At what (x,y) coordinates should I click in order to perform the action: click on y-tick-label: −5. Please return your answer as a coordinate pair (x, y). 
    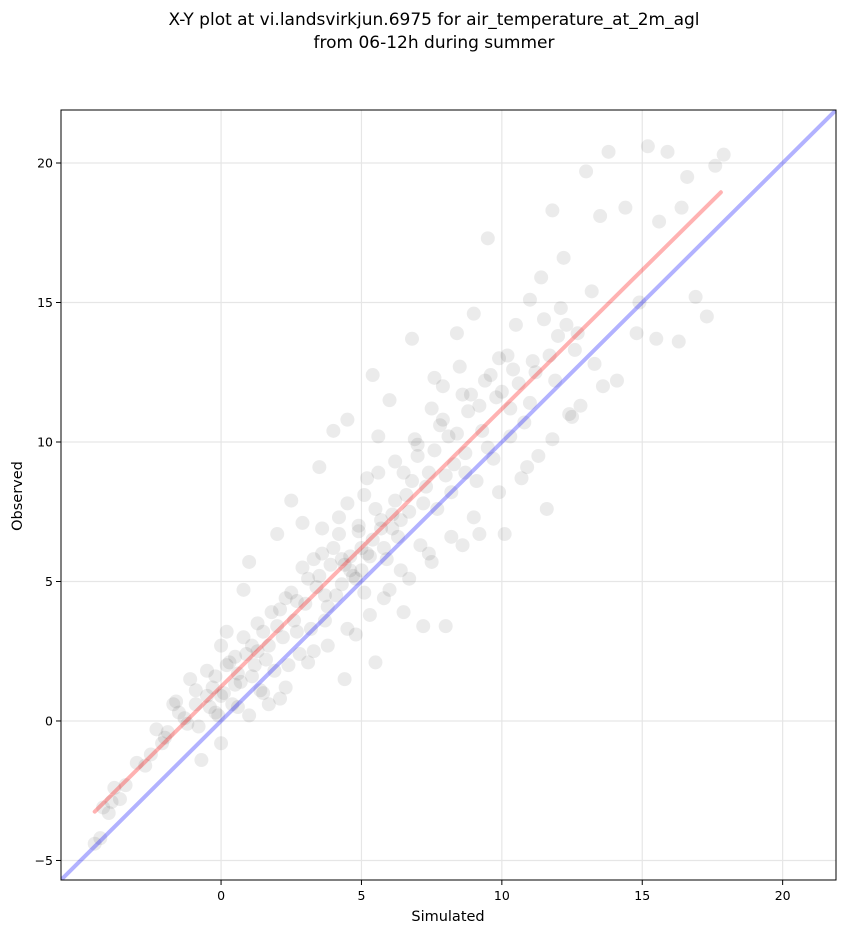
    Looking at the image, I should click on (44, 860).